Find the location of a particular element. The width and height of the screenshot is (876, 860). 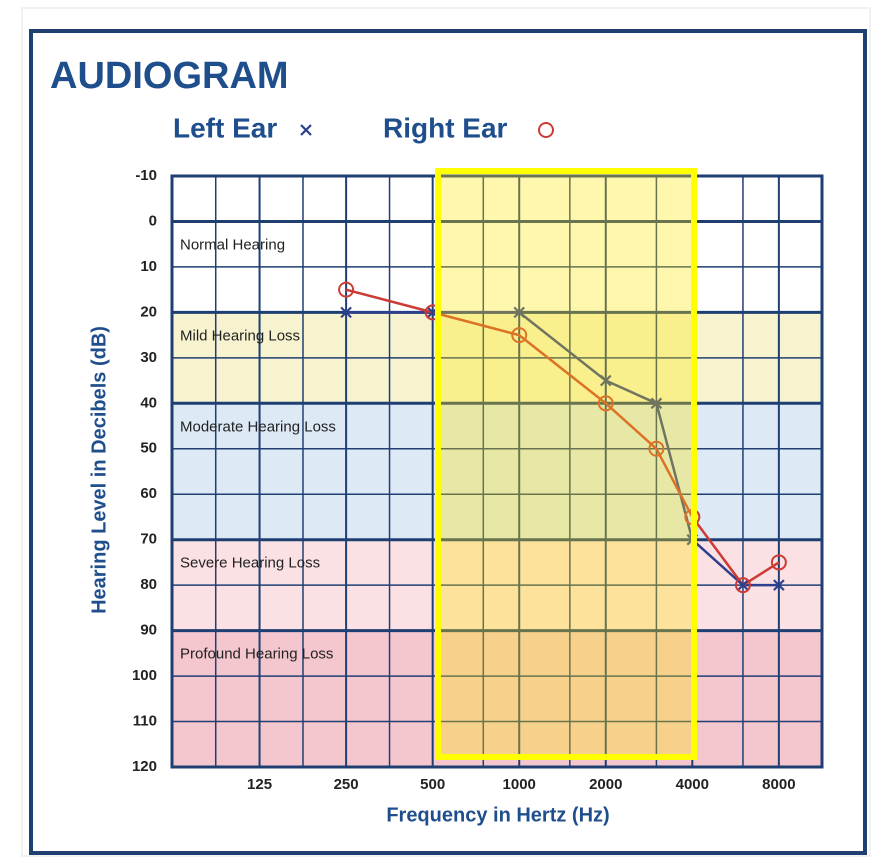

y-tick-label: -10 is located at coordinates (146, 175).